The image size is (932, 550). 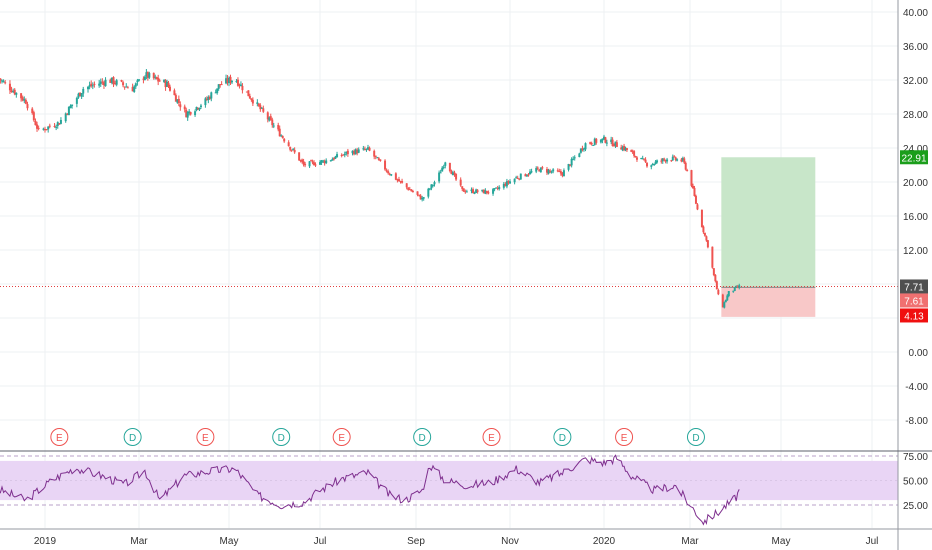 I want to click on earnings-marker: E, so click(x=624, y=437).